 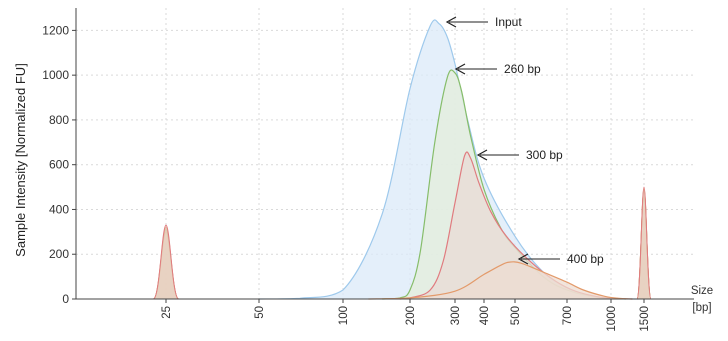 I want to click on y-tick-labels: 0 200 400 600 800 1000 1200, so click(x=59, y=164).